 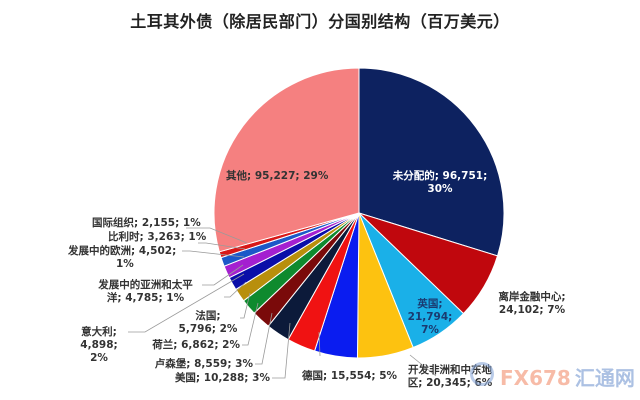 What do you see at coordinates (99, 358) in the screenshot?
I see `label-text: 2%` at bounding box center [99, 358].